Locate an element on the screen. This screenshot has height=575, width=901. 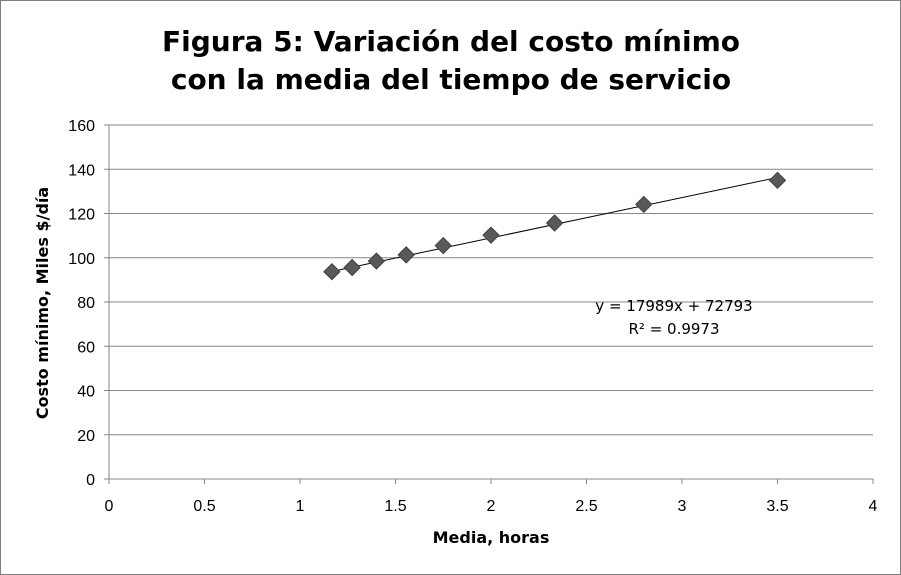
x-tick-label: 0 is located at coordinates (109, 506).